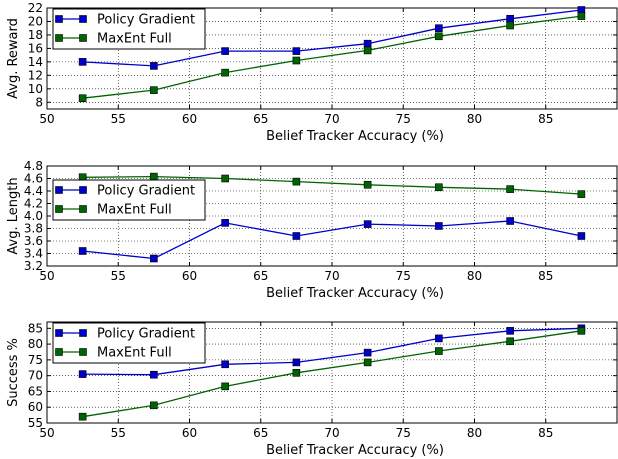  What do you see at coordinates (13, 372) in the screenshot?
I see `y-axis-label: Success %` at bounding box center [13, 372].